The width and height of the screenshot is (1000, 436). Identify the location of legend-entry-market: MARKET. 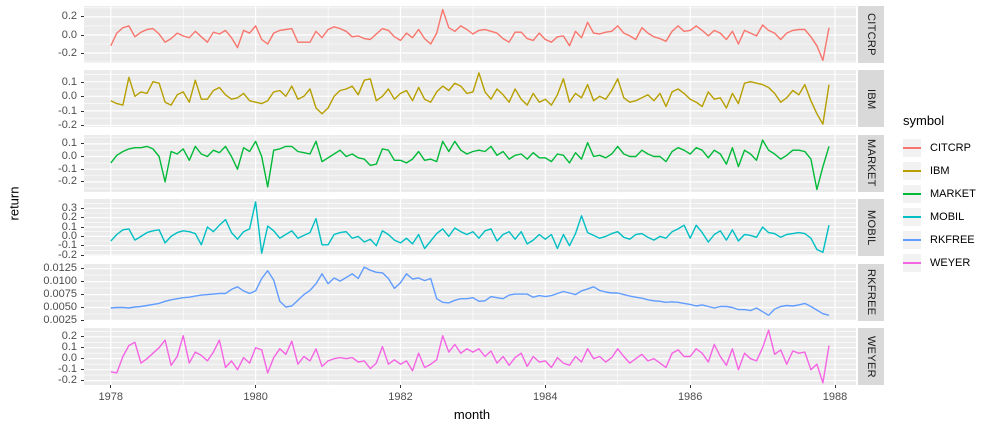
(950, 193).